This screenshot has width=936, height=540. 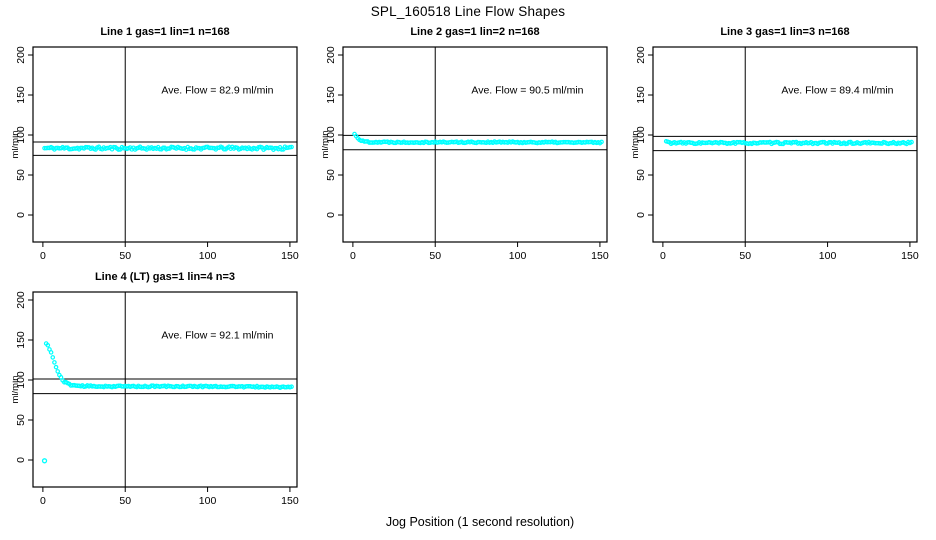 I want to click on ave-flow-annotation: Ave. Flow = 90.5 ml/min, so click(x=527, y=90).